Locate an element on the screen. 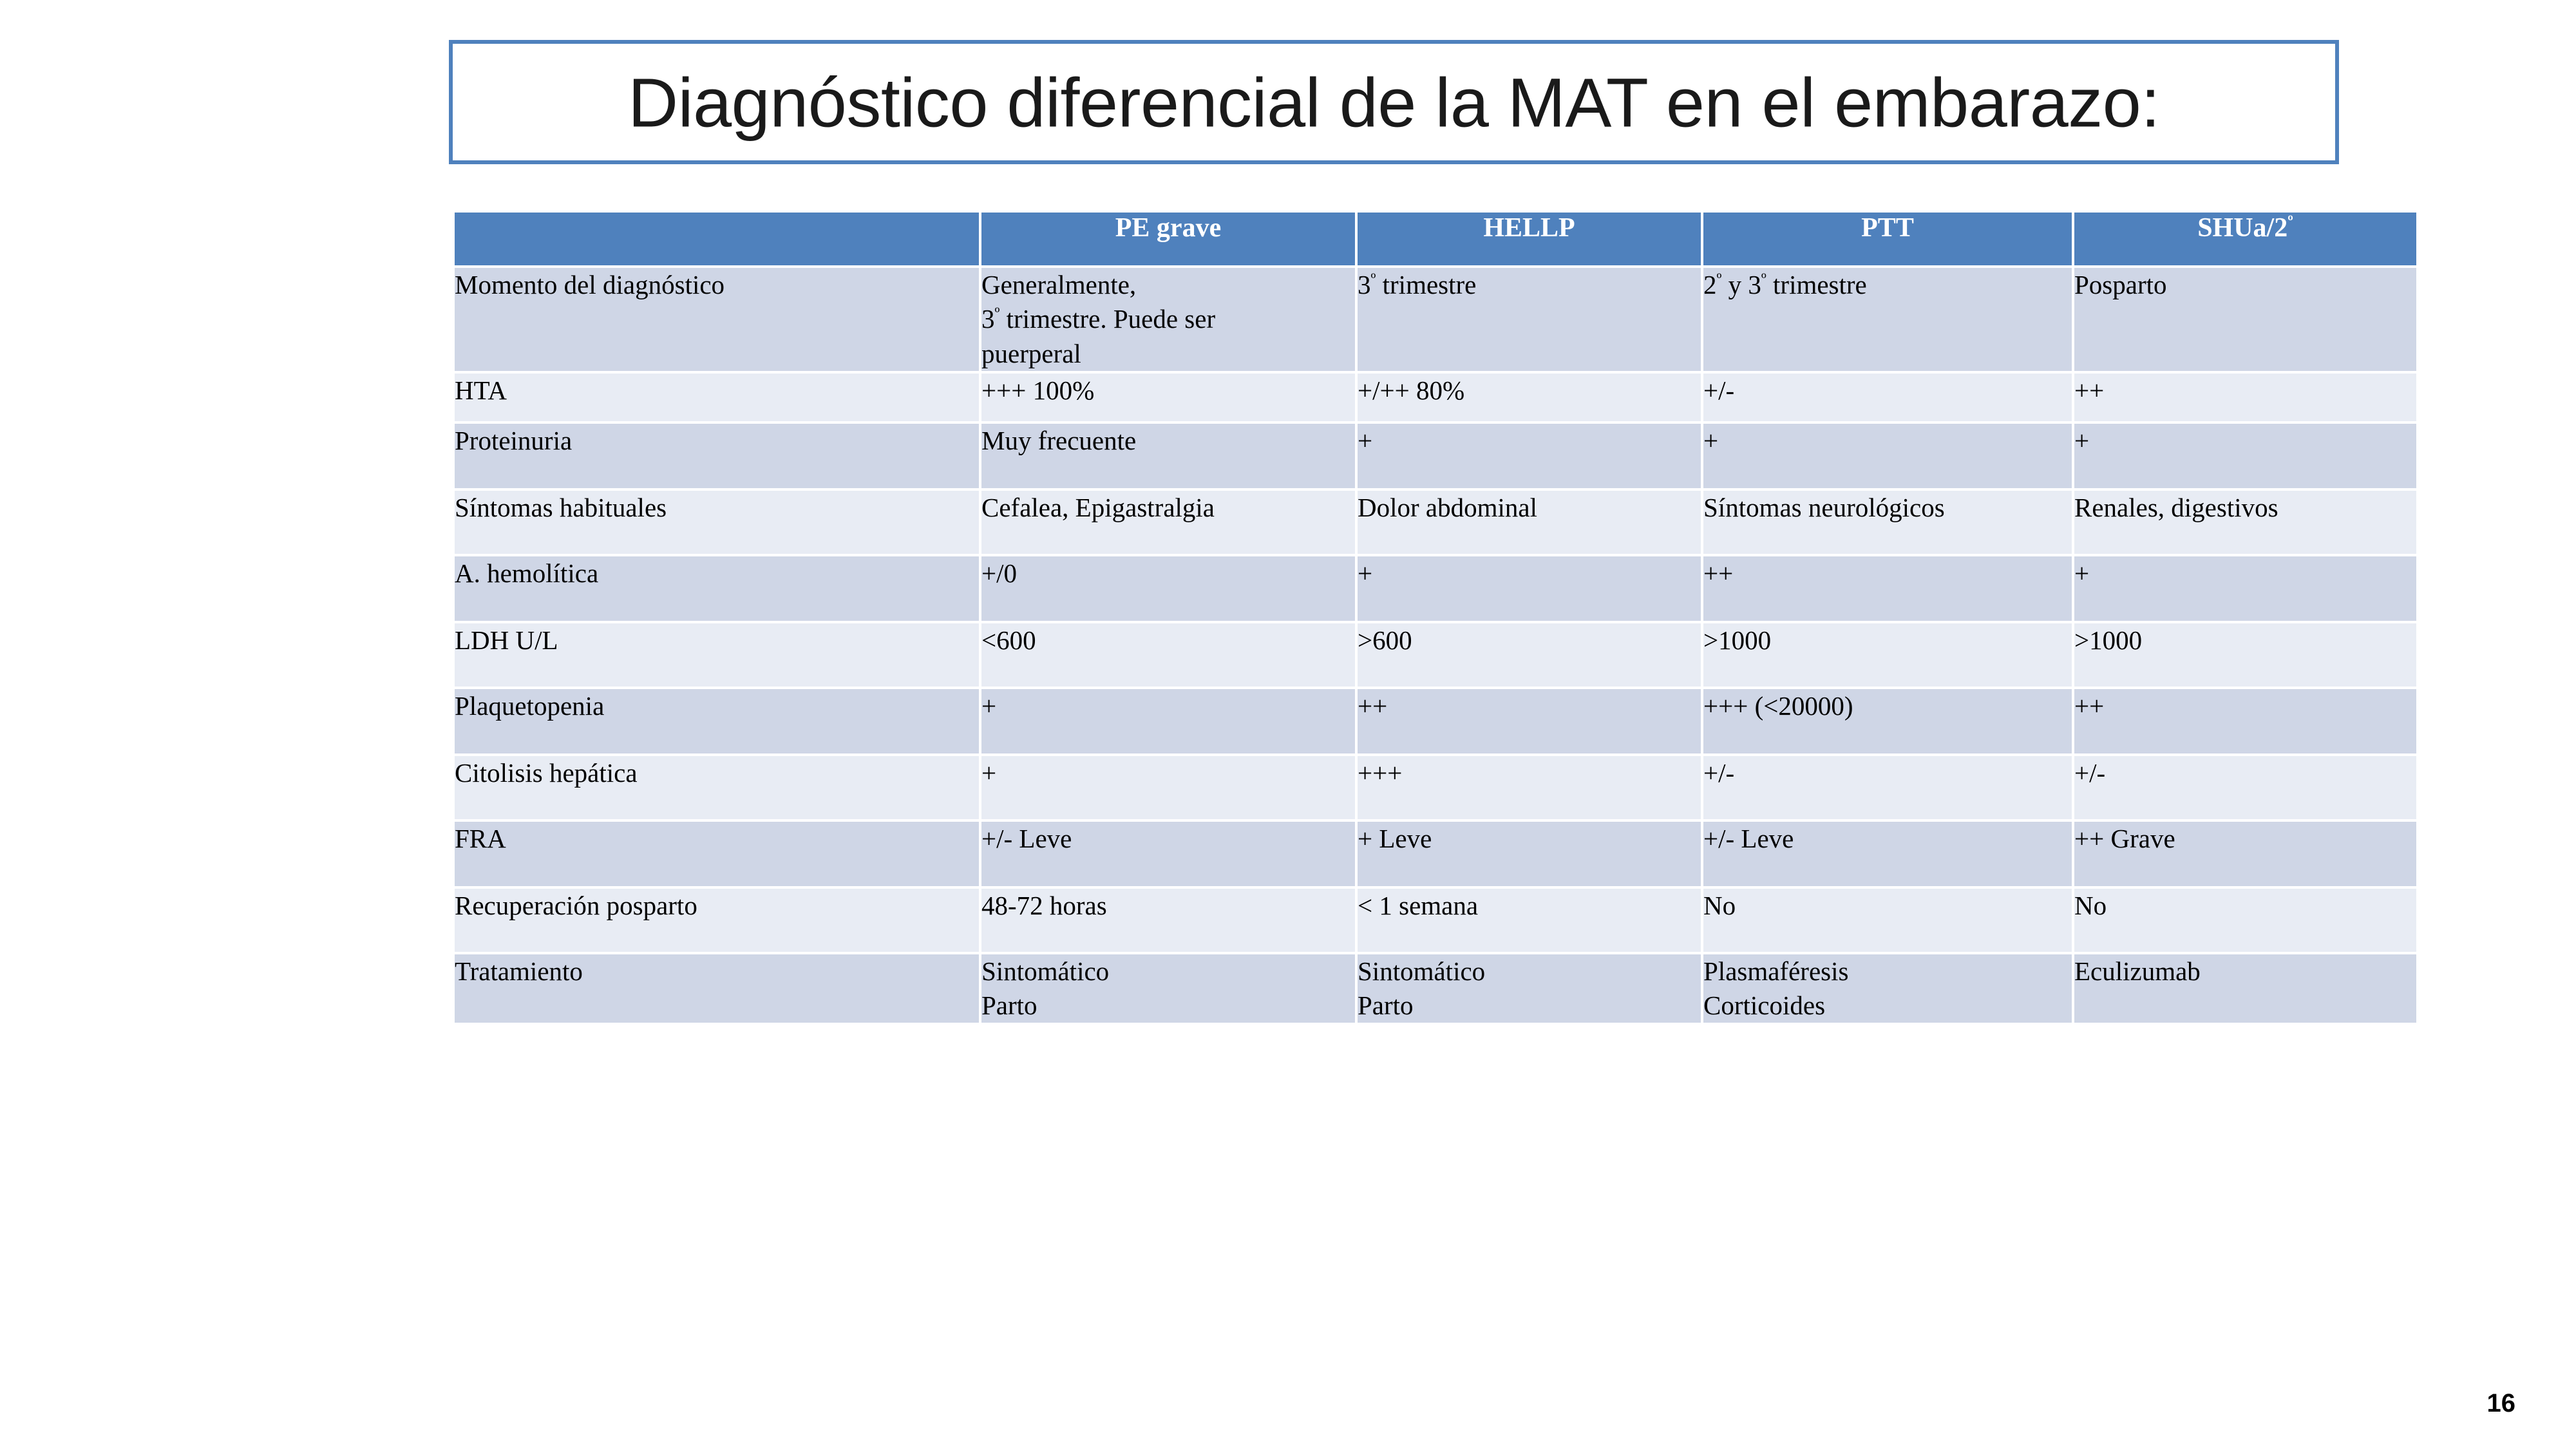 The height and width of the screenshot is (1449, 2576). cell-line: >1000 is located at coordinates (1737, 640).